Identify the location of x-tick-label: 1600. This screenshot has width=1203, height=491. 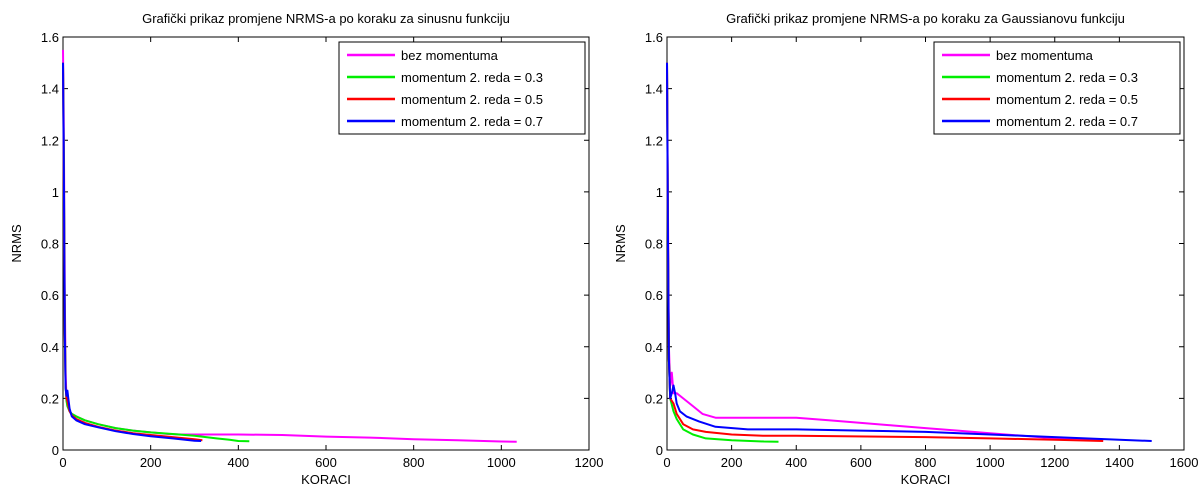
(1184, 462).